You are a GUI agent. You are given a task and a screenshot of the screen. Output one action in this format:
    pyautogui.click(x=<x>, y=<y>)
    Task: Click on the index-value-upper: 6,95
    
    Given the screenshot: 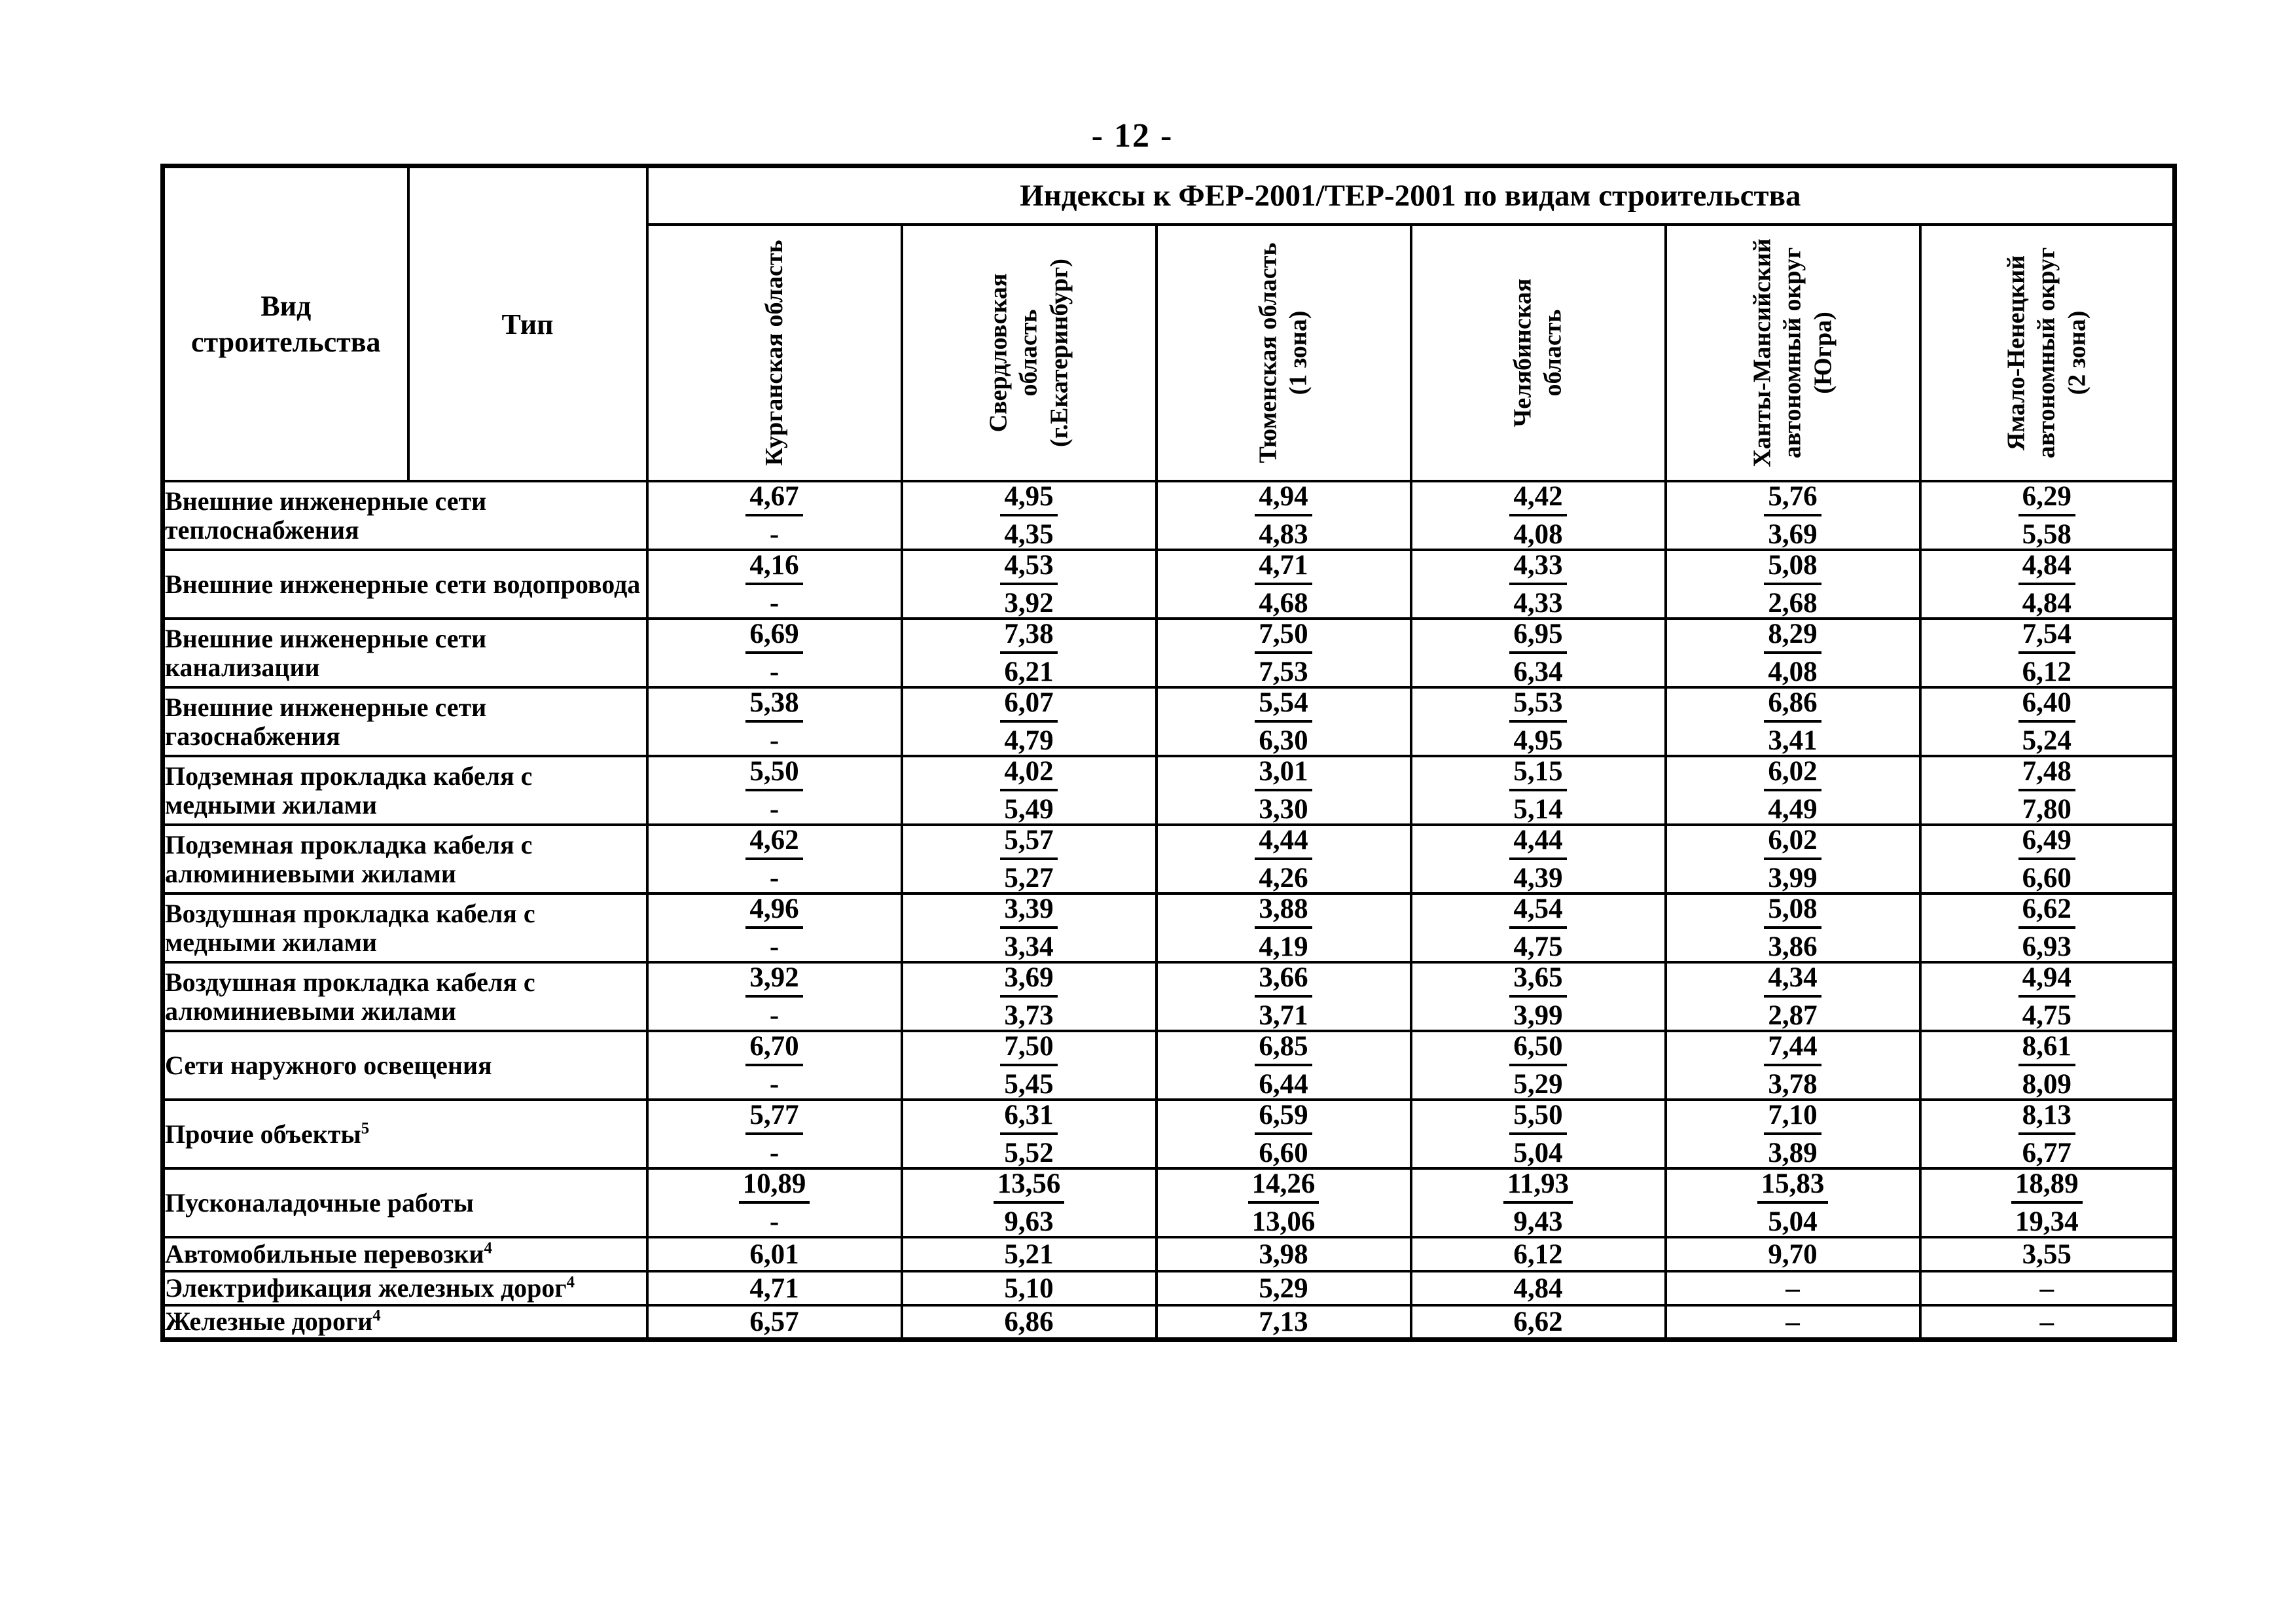 What is the action you would take?
    pyautogui.click(x=1538, y=637)
    